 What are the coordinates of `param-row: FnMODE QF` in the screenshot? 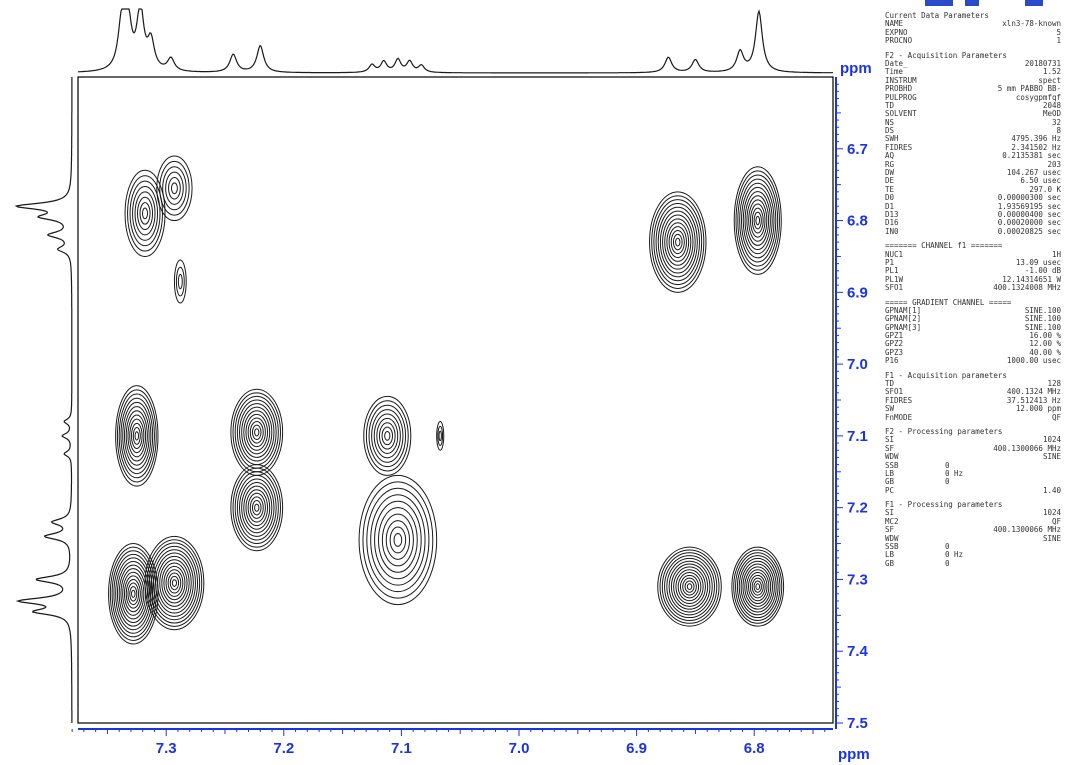 It's located at (973, 417).